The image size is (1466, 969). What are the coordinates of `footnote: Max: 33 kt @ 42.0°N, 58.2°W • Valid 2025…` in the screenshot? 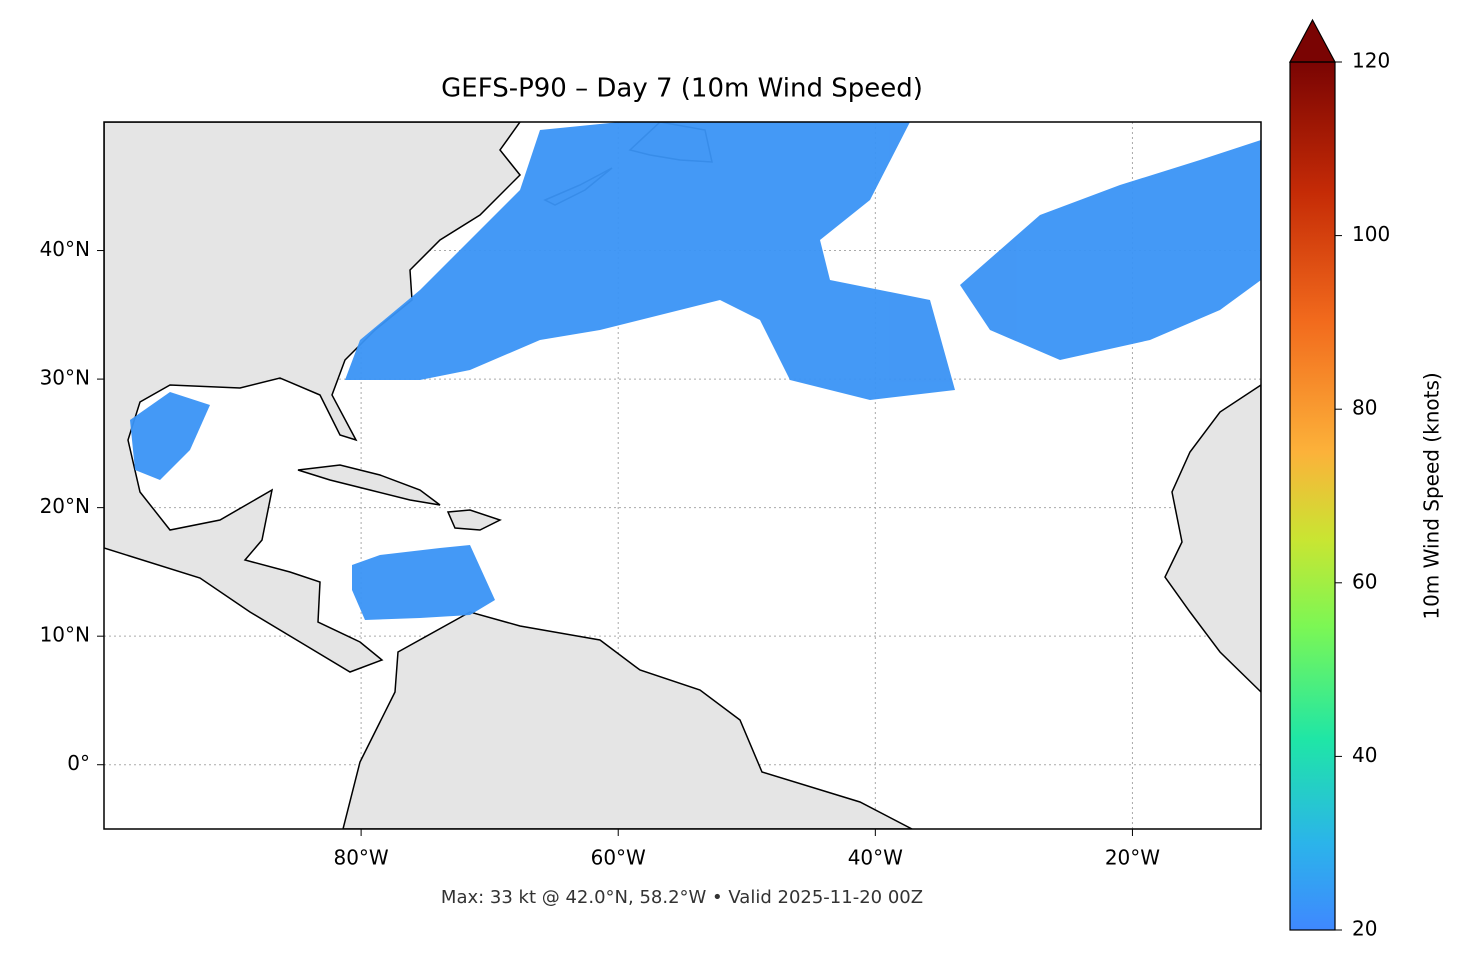 It's located at (682, 897).